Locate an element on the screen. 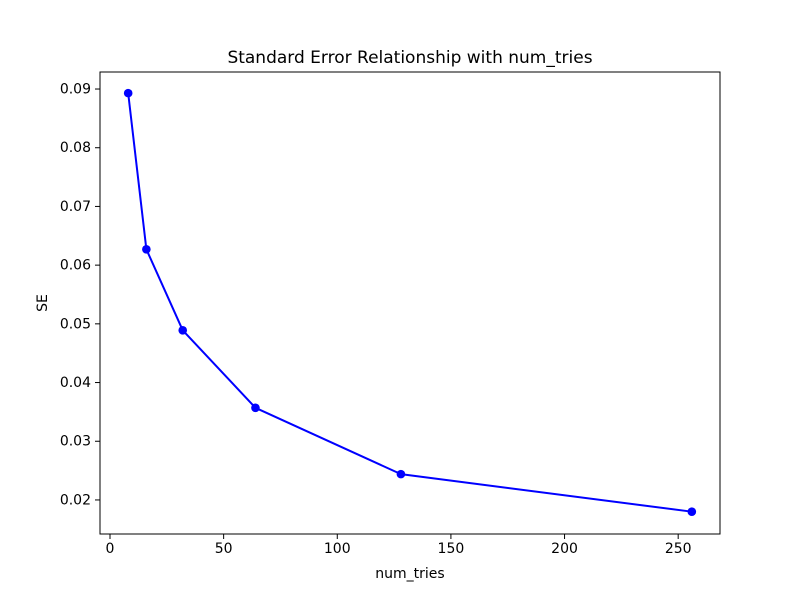 The height and width of the screenshot is (604, 800). x-tick-label: 100 is located at coordinates (337, 549).